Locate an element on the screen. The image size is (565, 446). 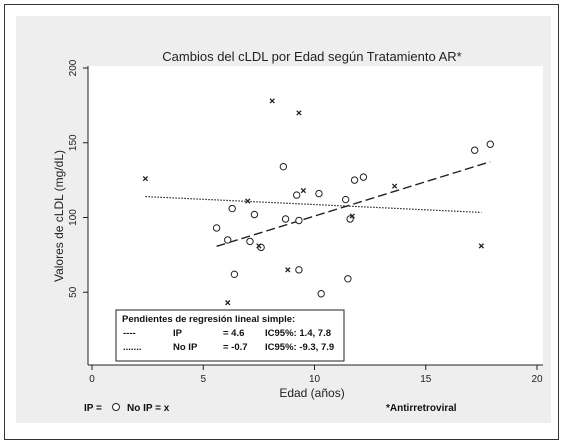
regression-line-ip is located at coordinates (353, 204).